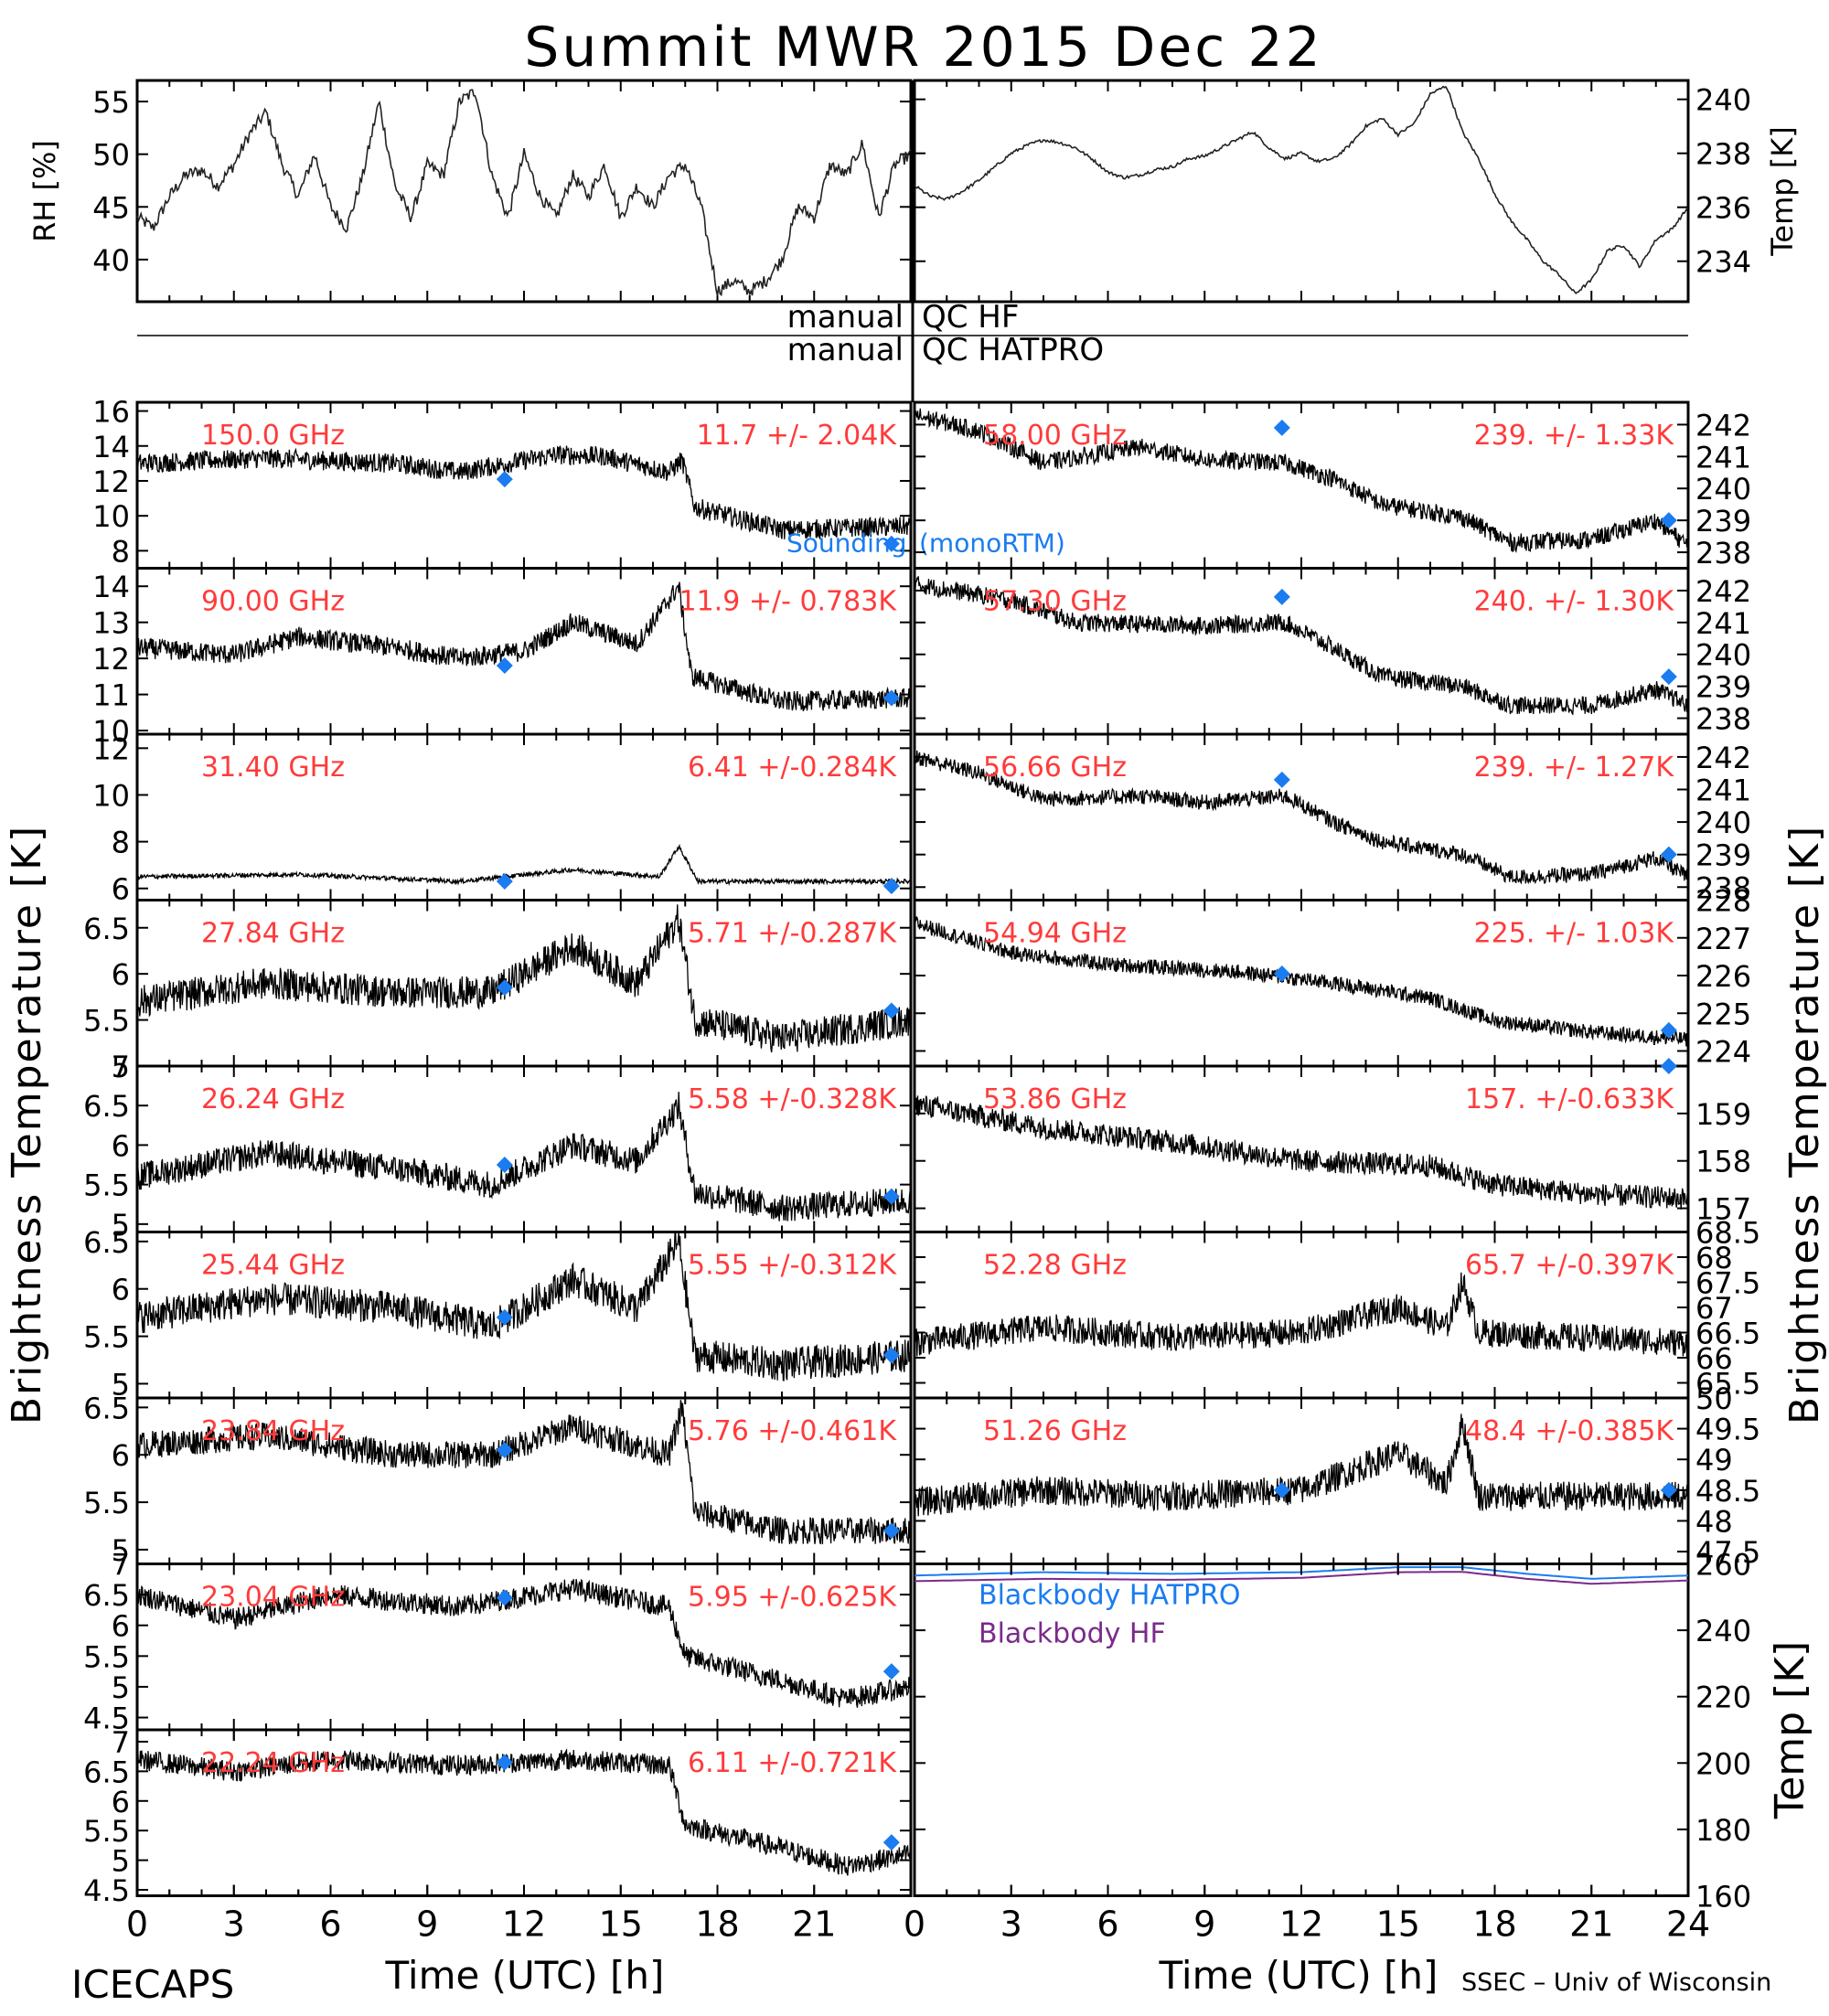  I want to click on y-tick-label: 45, so click(111, 207).